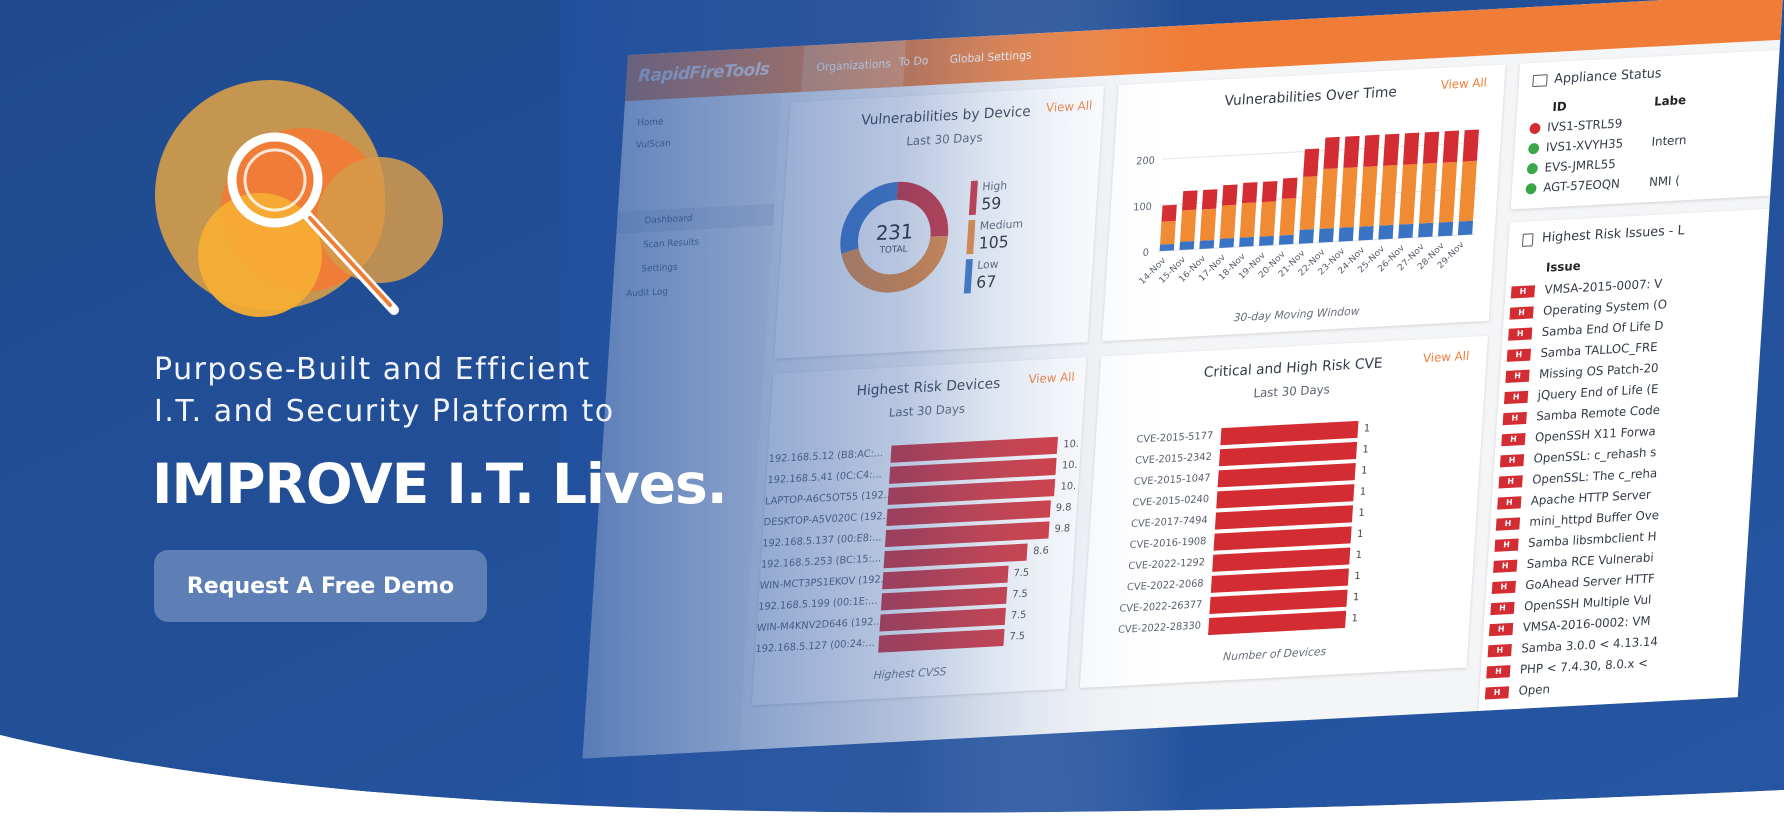  Describe the element at coordinates (1527, 240) in the screenshot. I see `clipboard-icon` at that location.